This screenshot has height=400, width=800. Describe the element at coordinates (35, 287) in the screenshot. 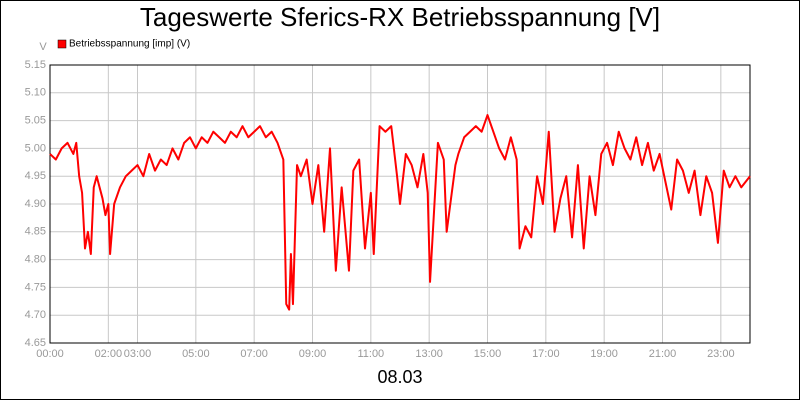

I see `y-tick-label: 4.75` at that location.